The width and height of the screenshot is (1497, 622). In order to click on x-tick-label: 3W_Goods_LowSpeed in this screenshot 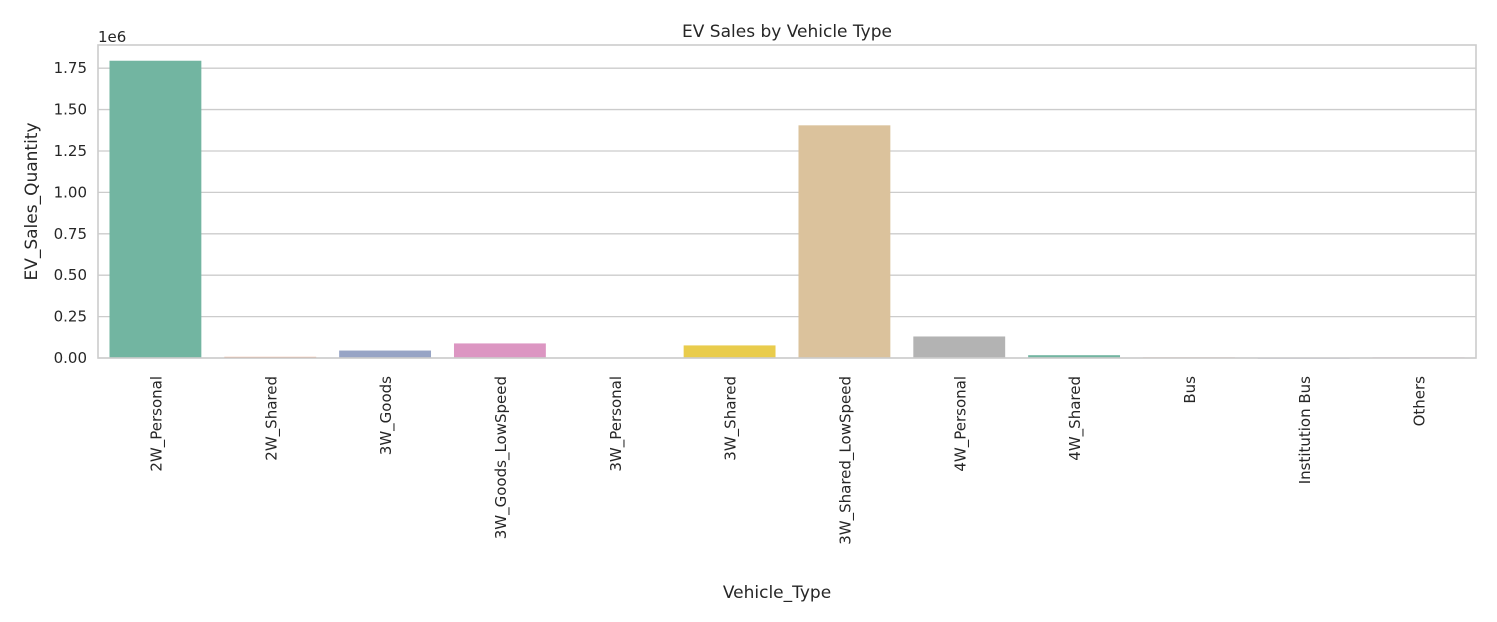, I will do `click(501, 457)`.